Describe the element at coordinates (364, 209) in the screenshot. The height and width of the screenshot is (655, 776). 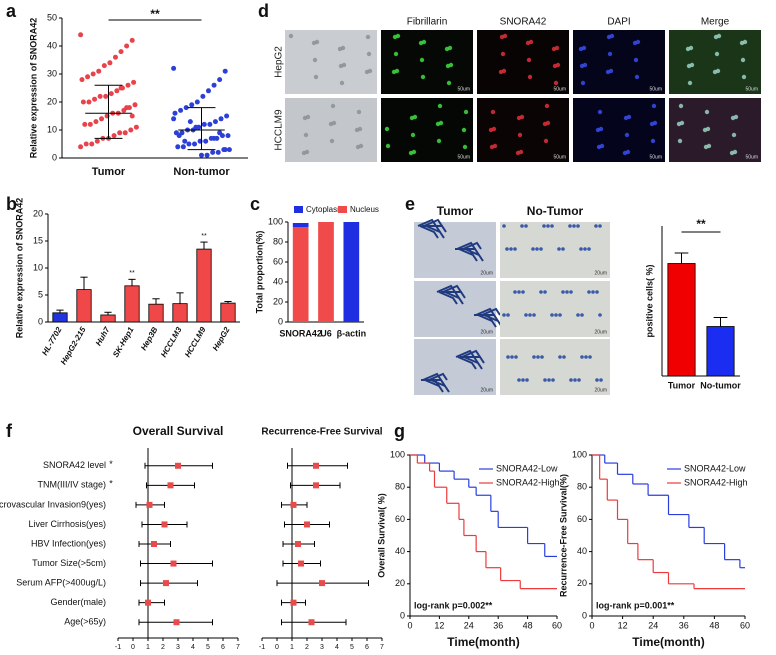
I see `legend-label: Nucleus` at that location.